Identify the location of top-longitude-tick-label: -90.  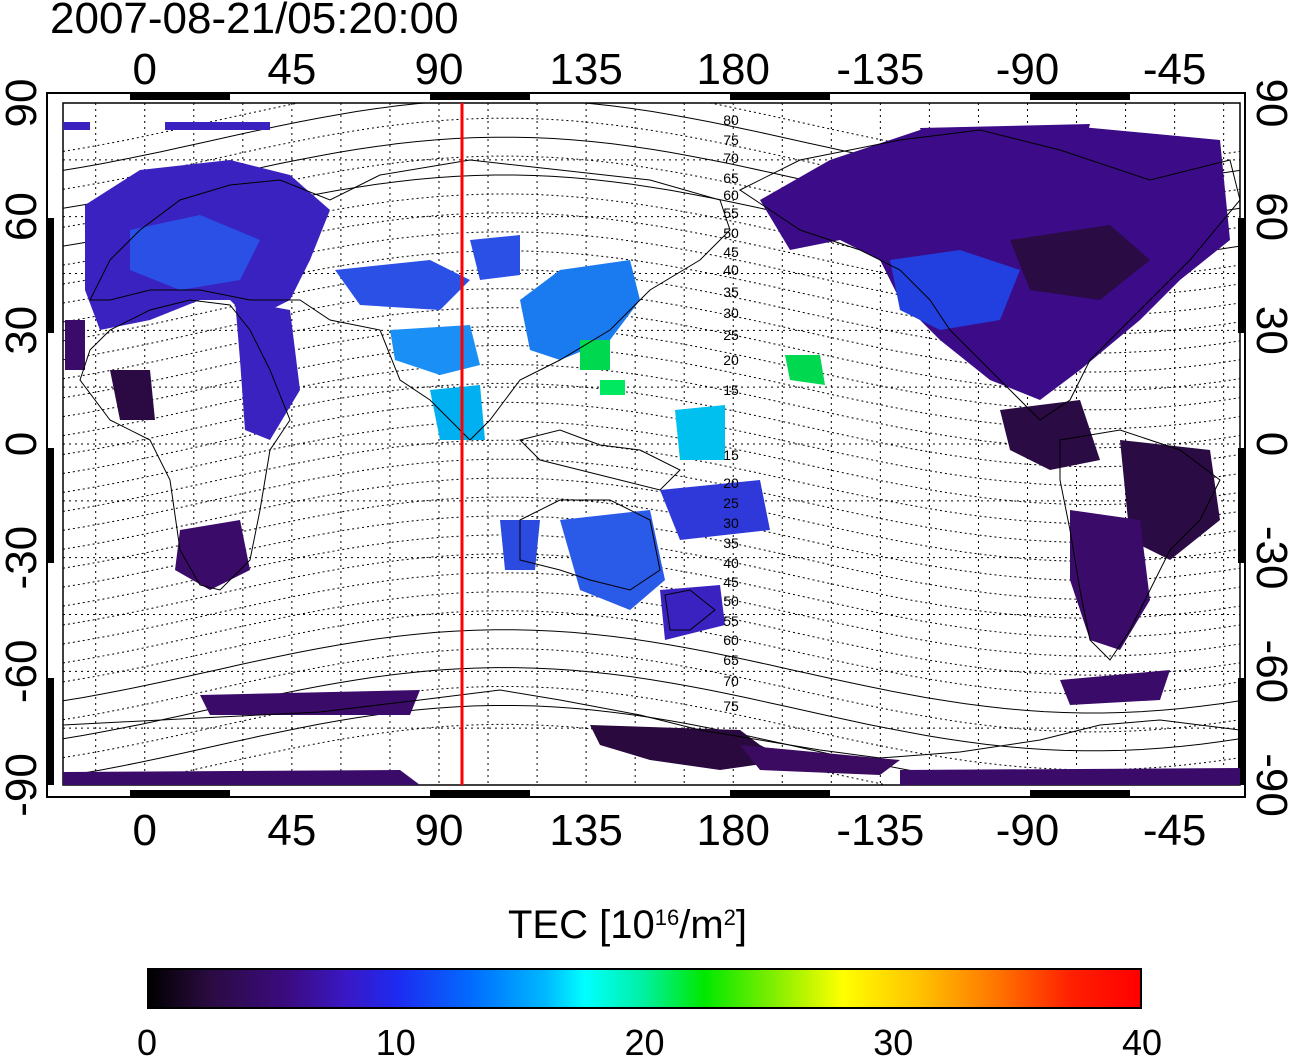
(1028, 69).